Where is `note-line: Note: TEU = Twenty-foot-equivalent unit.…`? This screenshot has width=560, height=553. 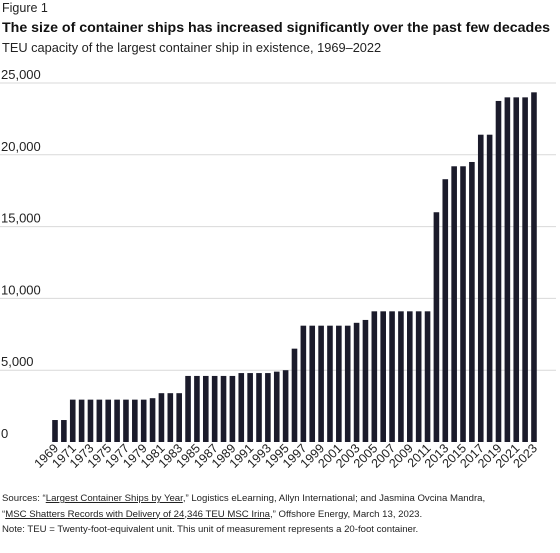
note-line: Note: TEU = Twenty-foot-equivalent unit.… is located at coordinates (210, 529).